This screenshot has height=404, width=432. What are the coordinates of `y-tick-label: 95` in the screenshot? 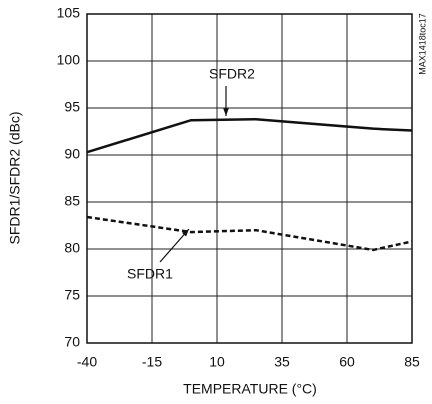 It's located at (72, 107).